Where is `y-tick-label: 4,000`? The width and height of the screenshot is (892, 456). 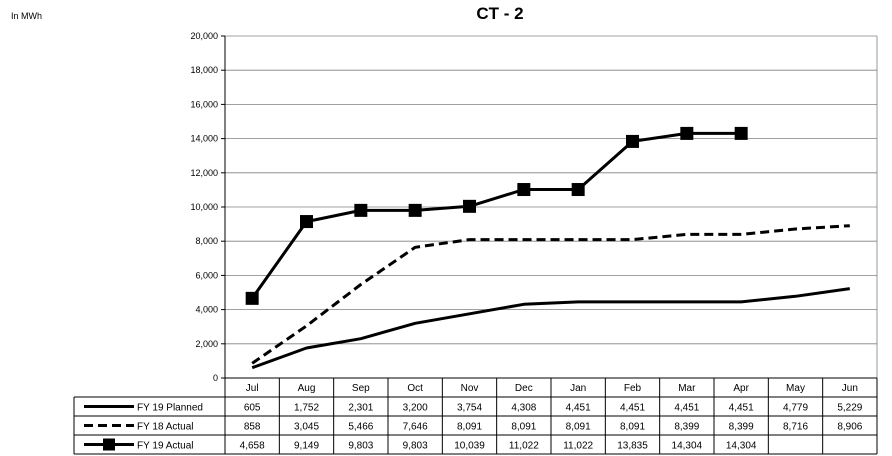
y-tick-label: 4,000 is located at coordinates (206, 310).